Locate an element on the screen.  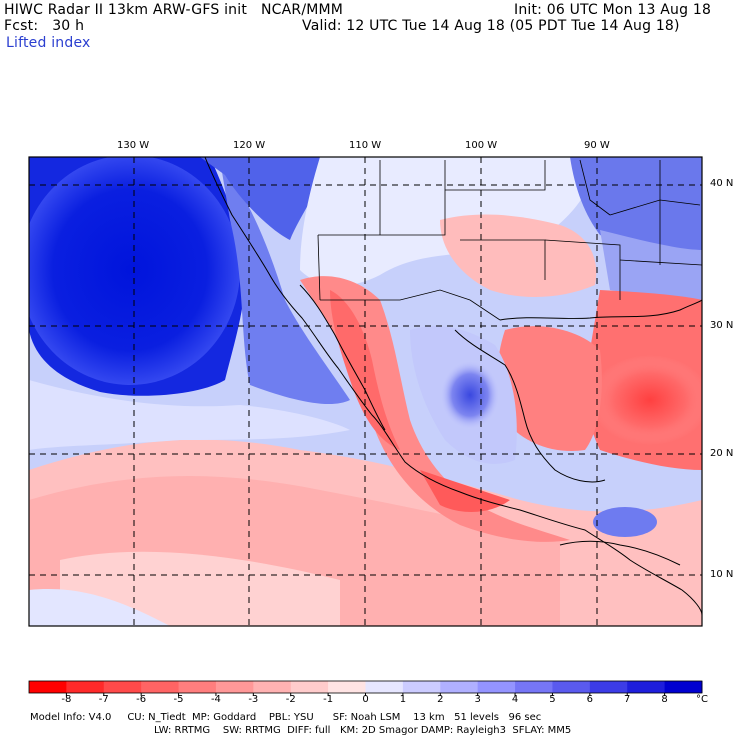
colorbar is located at coordinates (365, 688).